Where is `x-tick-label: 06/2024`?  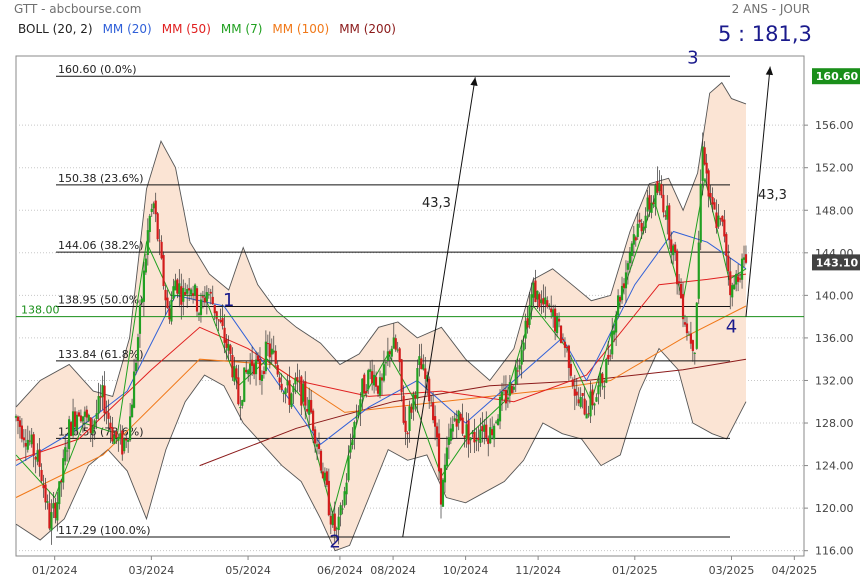 x-tick-label: 06/2024 is located at coordinates (340, 570).